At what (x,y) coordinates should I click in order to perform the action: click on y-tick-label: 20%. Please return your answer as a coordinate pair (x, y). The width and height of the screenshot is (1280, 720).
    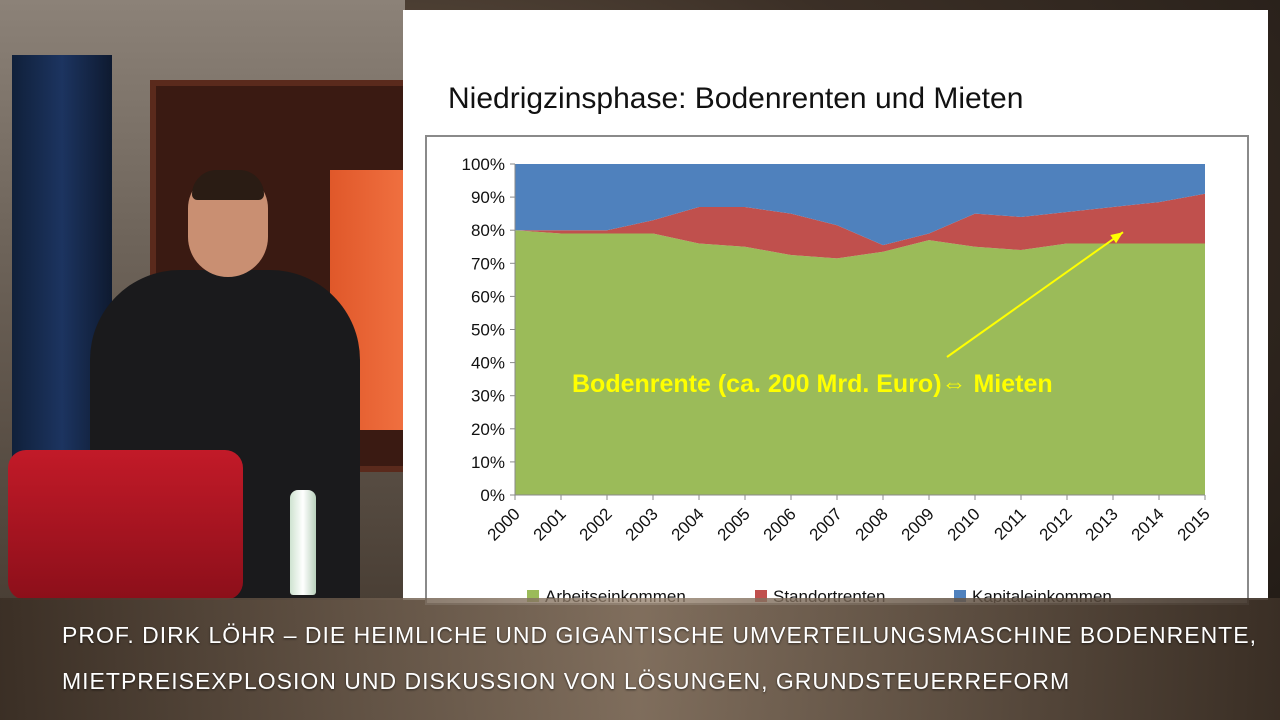
    Looking at the image, I should click on (488, 429).